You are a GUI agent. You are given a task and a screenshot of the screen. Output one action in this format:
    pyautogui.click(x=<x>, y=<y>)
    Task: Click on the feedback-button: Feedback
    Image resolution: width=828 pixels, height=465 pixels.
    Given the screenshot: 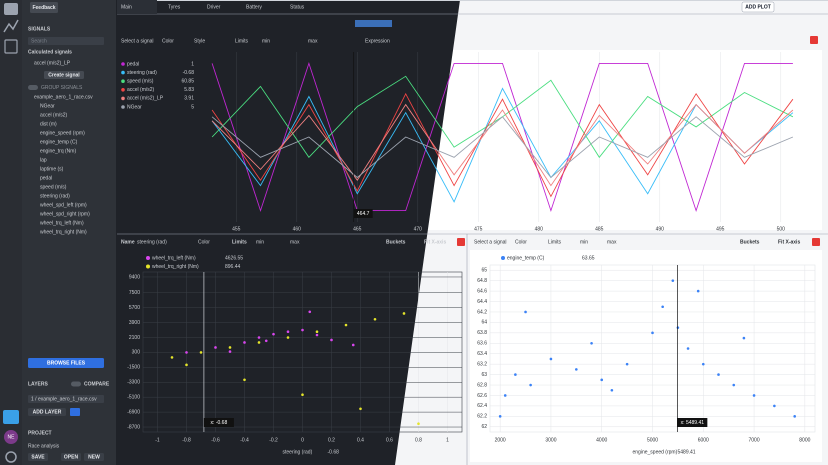 What is the action you would take?
    pyautogui.click(x=43, y=8)
    